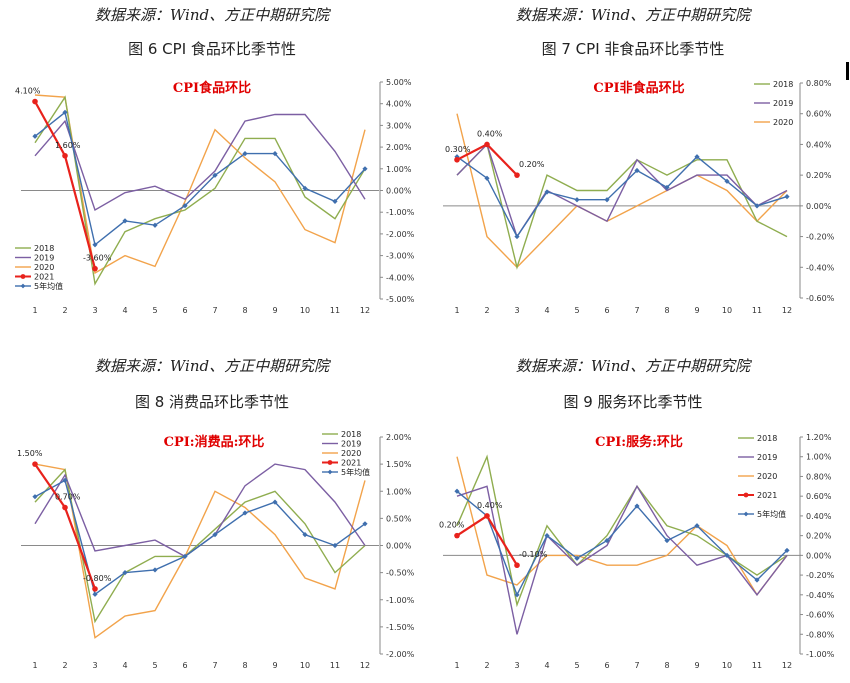  I want to click on x-tick-label: 10, so click(727, 310).